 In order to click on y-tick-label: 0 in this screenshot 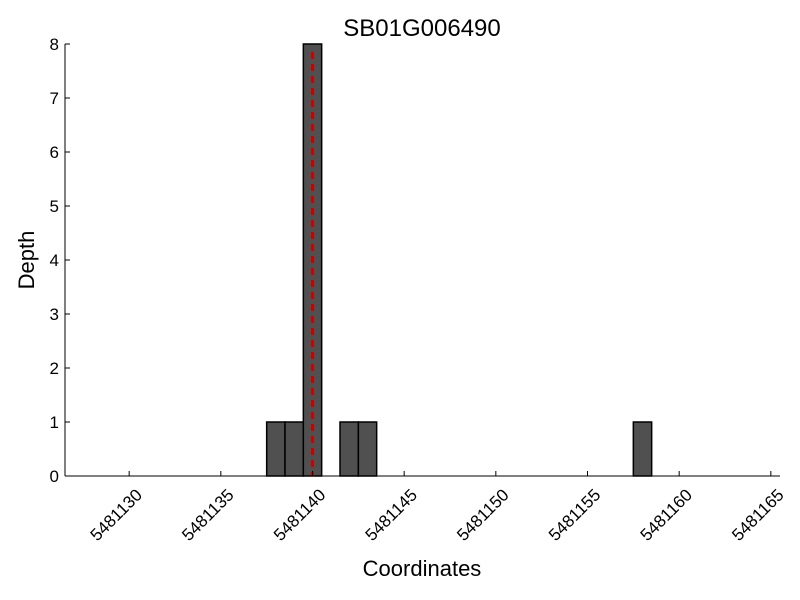, I will do `click(54, 476)`.